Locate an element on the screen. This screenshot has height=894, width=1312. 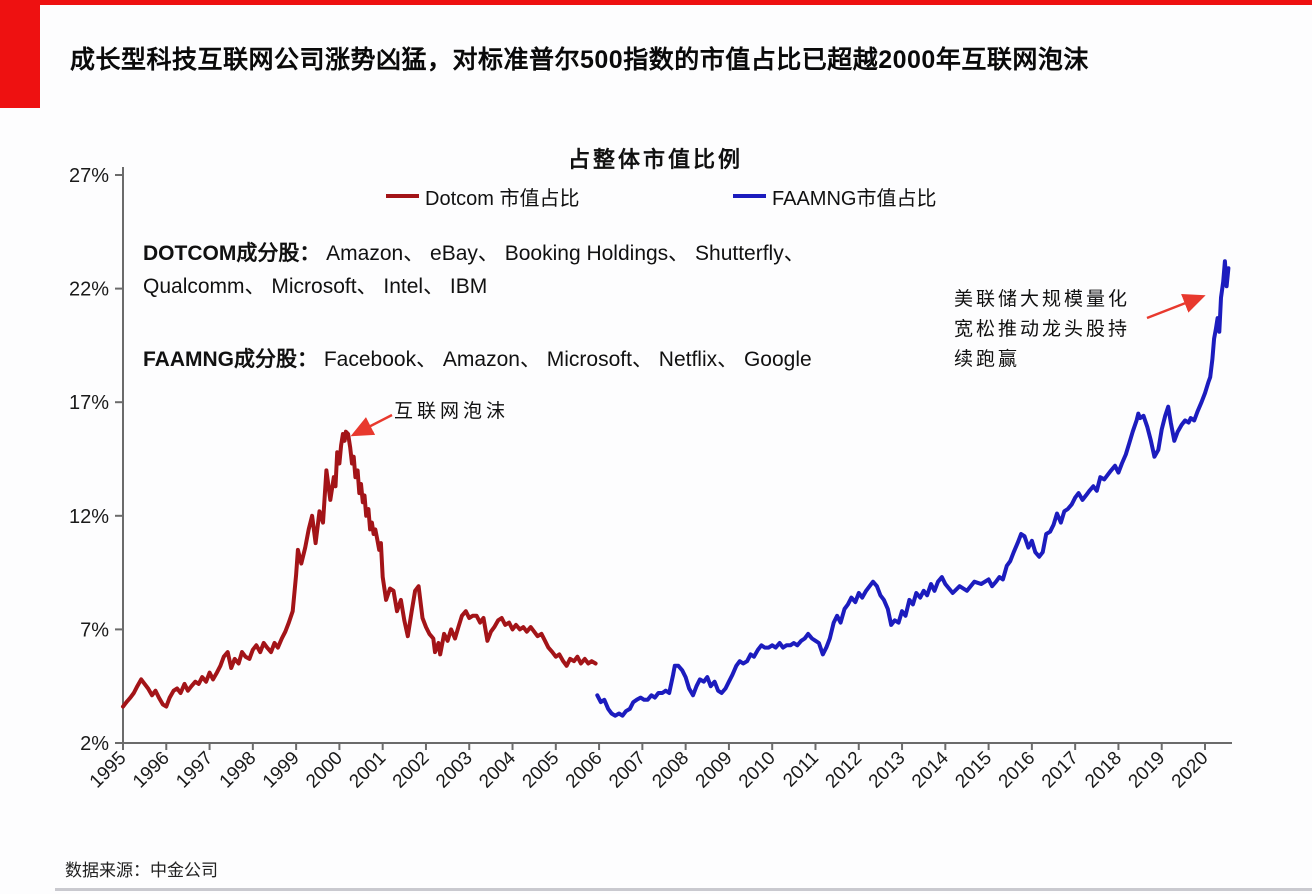
chart-legend: Dotcom 市值占比 FAAMNG市值占比 is located at coordinates (656, 196).